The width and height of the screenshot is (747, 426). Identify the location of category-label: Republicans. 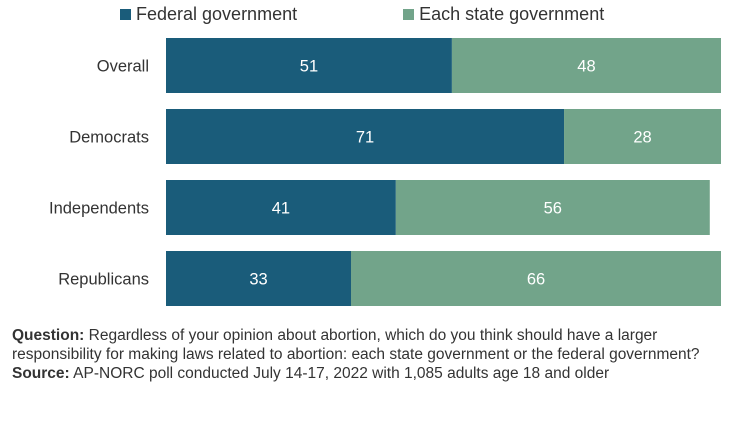
(103, 280).